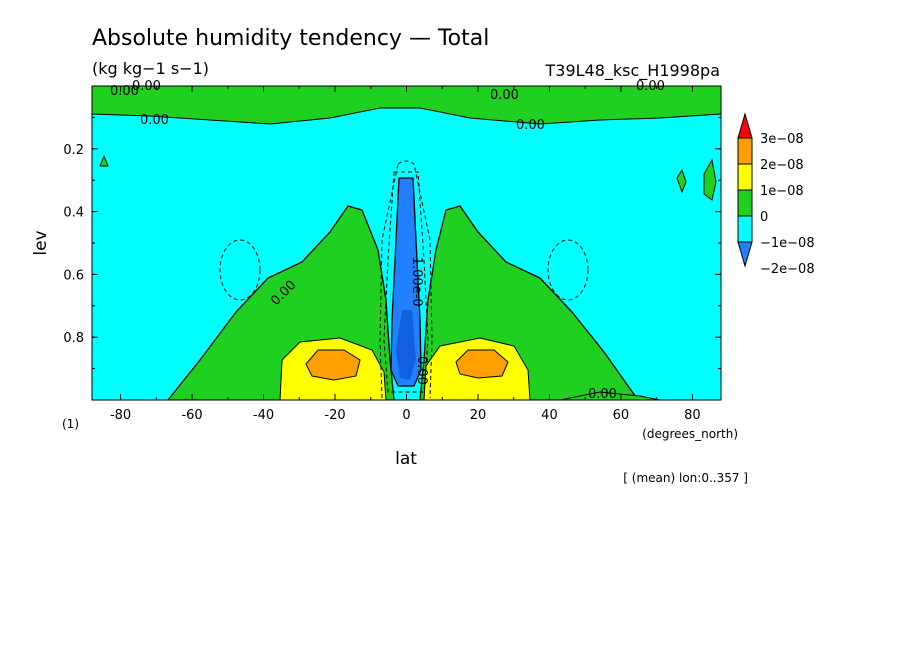 Image resolution: width=904 pixels, height=654 pixels. I want to click on x-tick-label: 60, so click(621, 415).